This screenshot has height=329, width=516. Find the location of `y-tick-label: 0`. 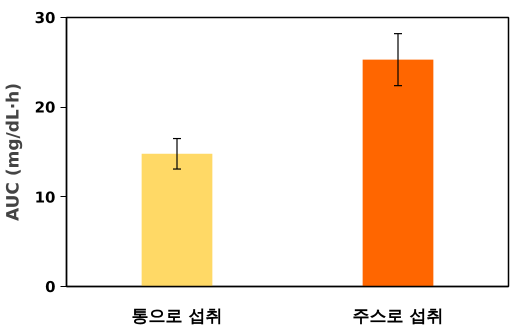

y-tick-label: 0 is located at coordinates (50, 287).